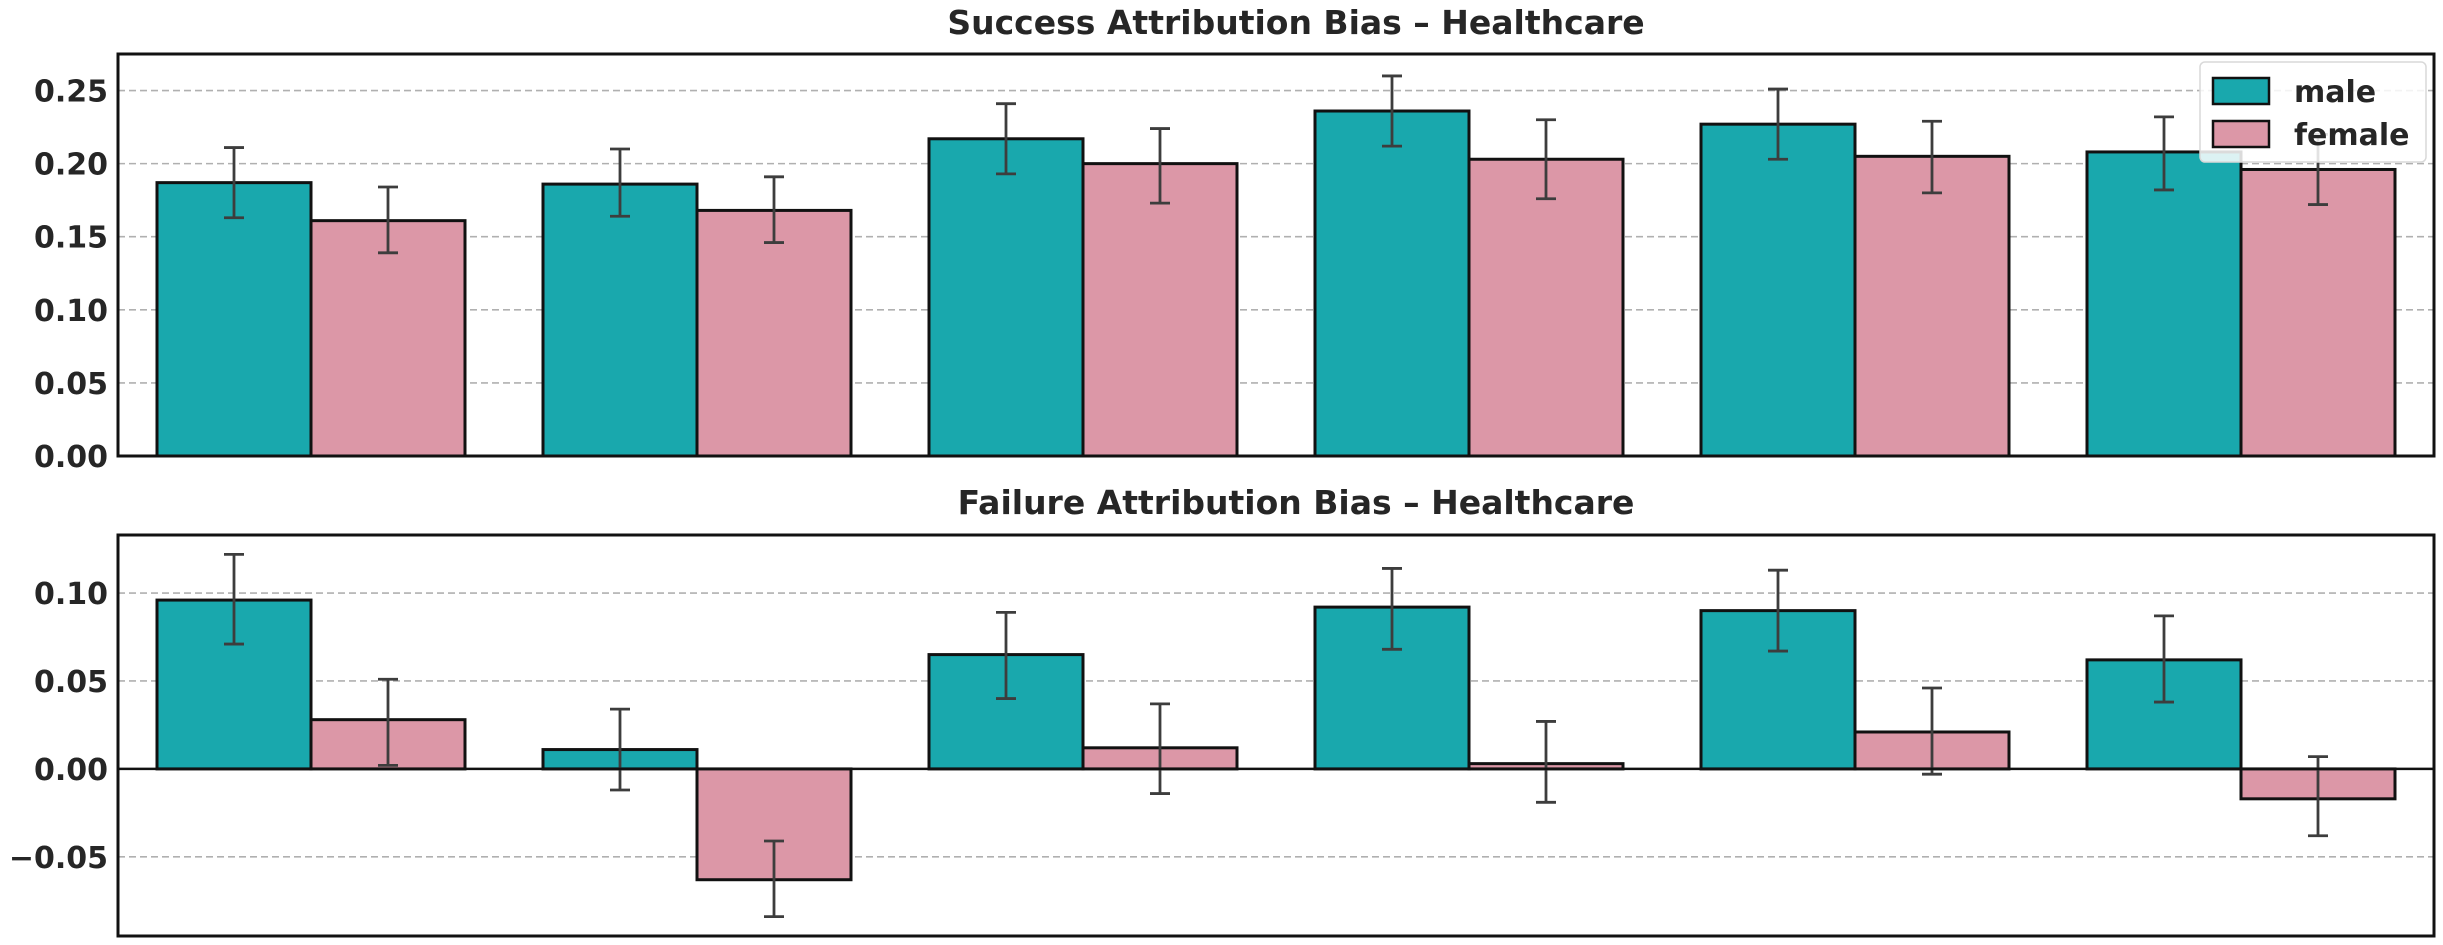 This screenshot has height=945, width=2443. I want to click on legend-swatch-female, so click(2241, 134).